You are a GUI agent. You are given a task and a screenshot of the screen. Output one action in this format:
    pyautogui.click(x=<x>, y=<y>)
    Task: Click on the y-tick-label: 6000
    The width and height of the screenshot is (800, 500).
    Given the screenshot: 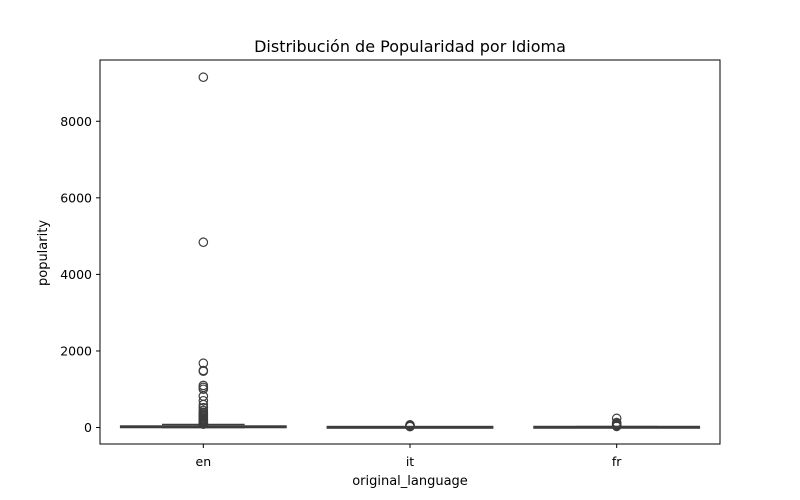 What is the action you would take?
    pyautogui.click(x=76, y=197)
    